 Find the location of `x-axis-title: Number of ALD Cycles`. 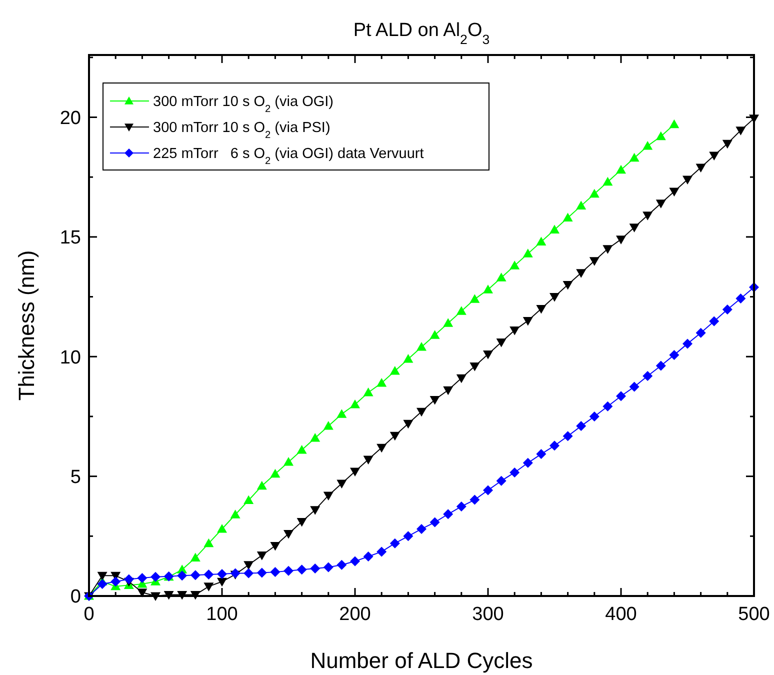

x-axis-title: Number of ALD Cycles is located at coordinates (421, 660).